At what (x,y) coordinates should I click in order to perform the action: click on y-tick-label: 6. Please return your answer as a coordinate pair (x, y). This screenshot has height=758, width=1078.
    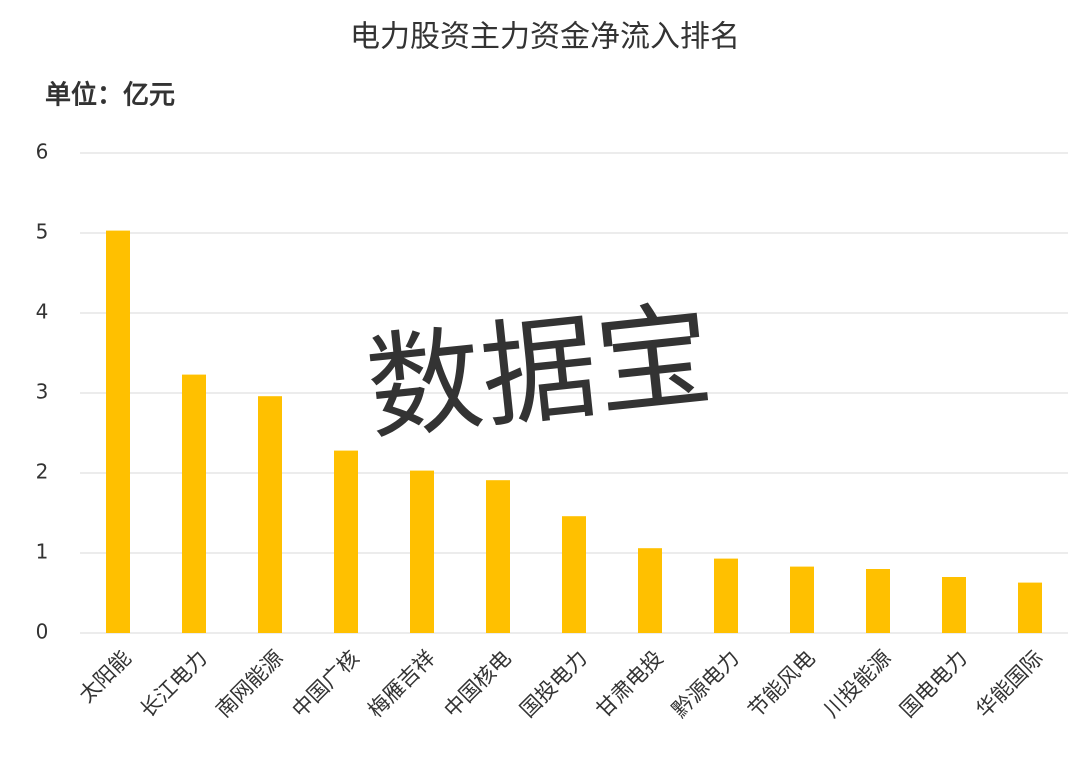
    Looking at the image, I should click on (42, 152).